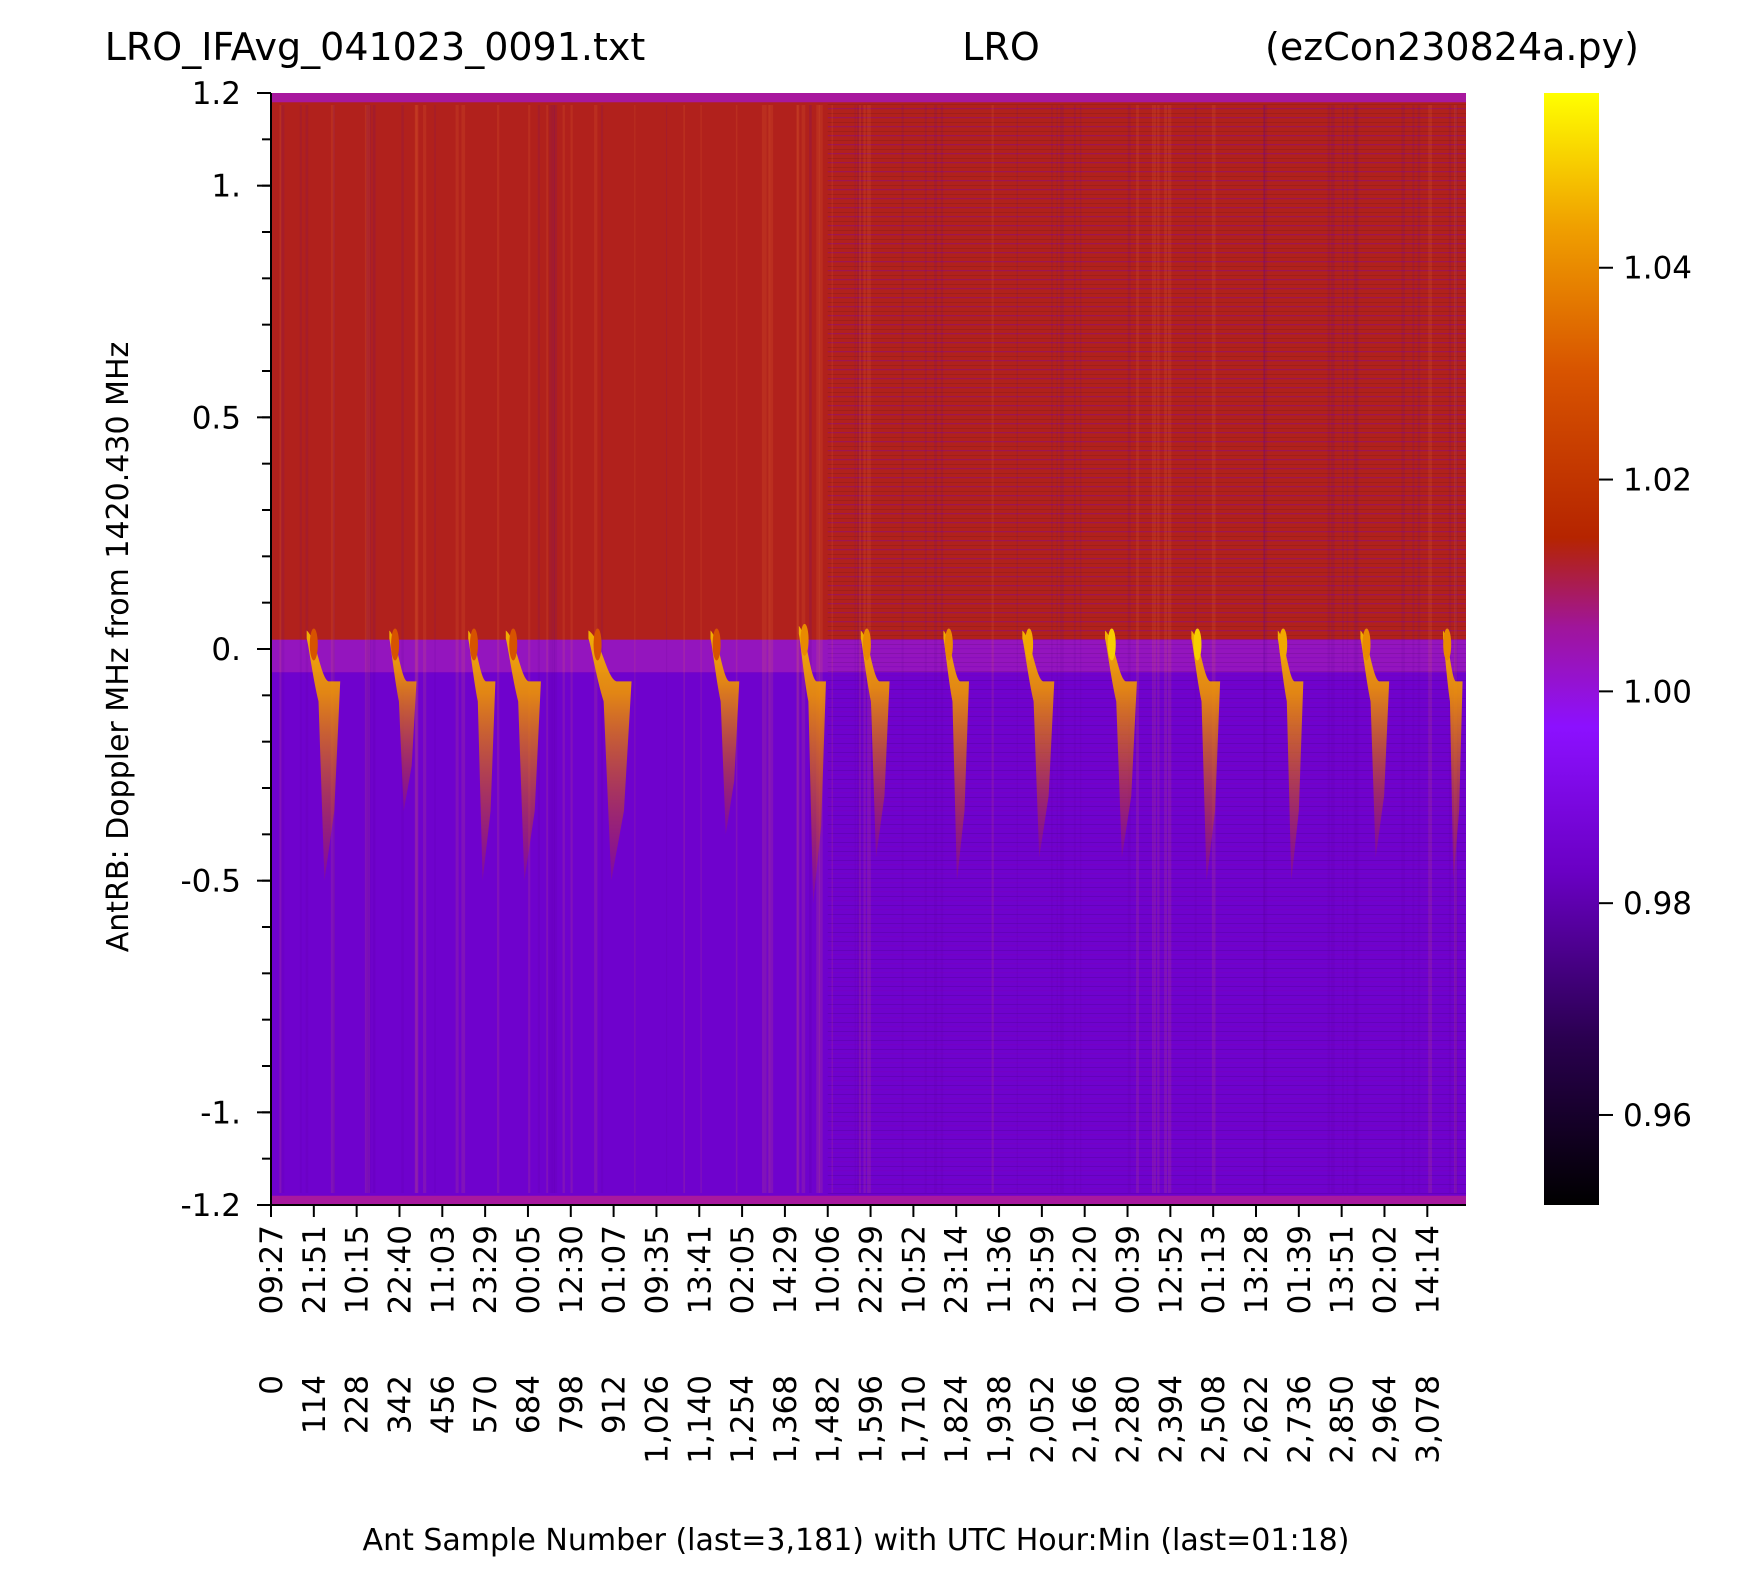  Describe the element at coordinates (1657, 269) in the screenshot. I see `colorbar-tick-label: 1.04` at that location.